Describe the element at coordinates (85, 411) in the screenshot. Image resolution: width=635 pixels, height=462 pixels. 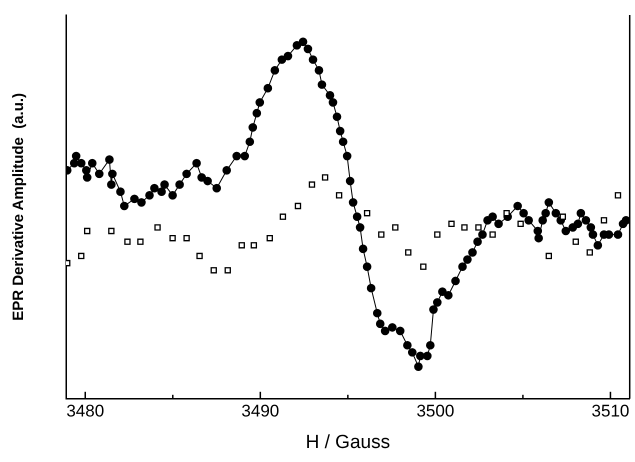
I see `x-tick-label: 3480` at that location.